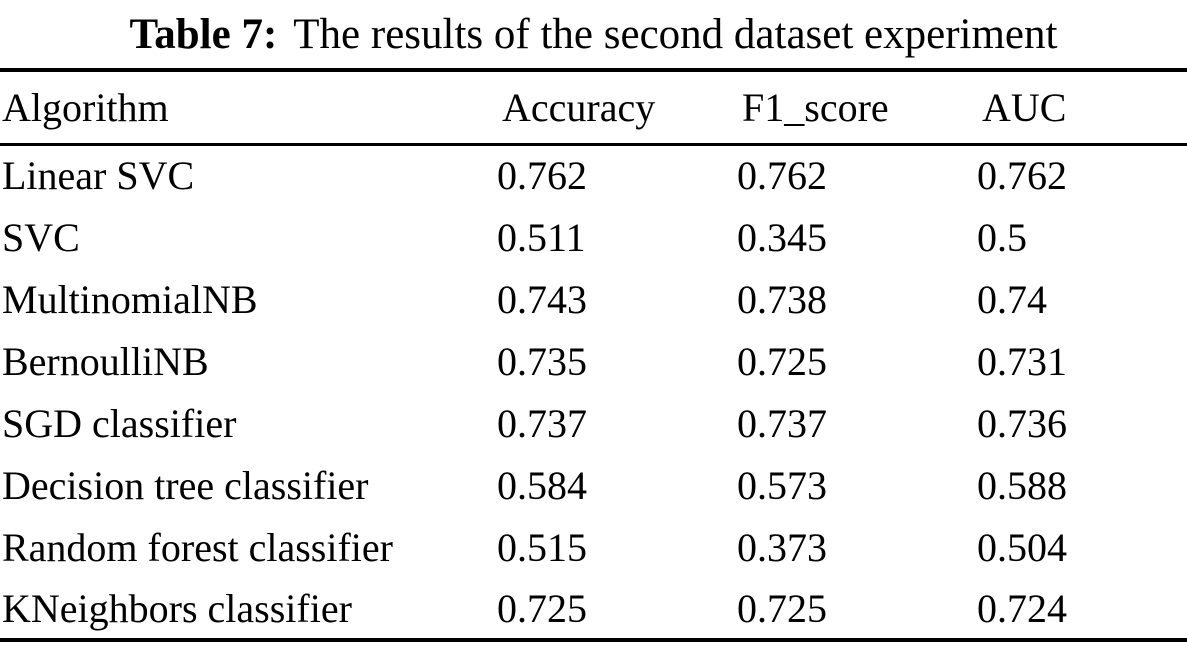  What do you see at coordinates (782, 547) in the screenshot?
I see `cell-f1-score: 0.373` at bounding box center [782, 547].